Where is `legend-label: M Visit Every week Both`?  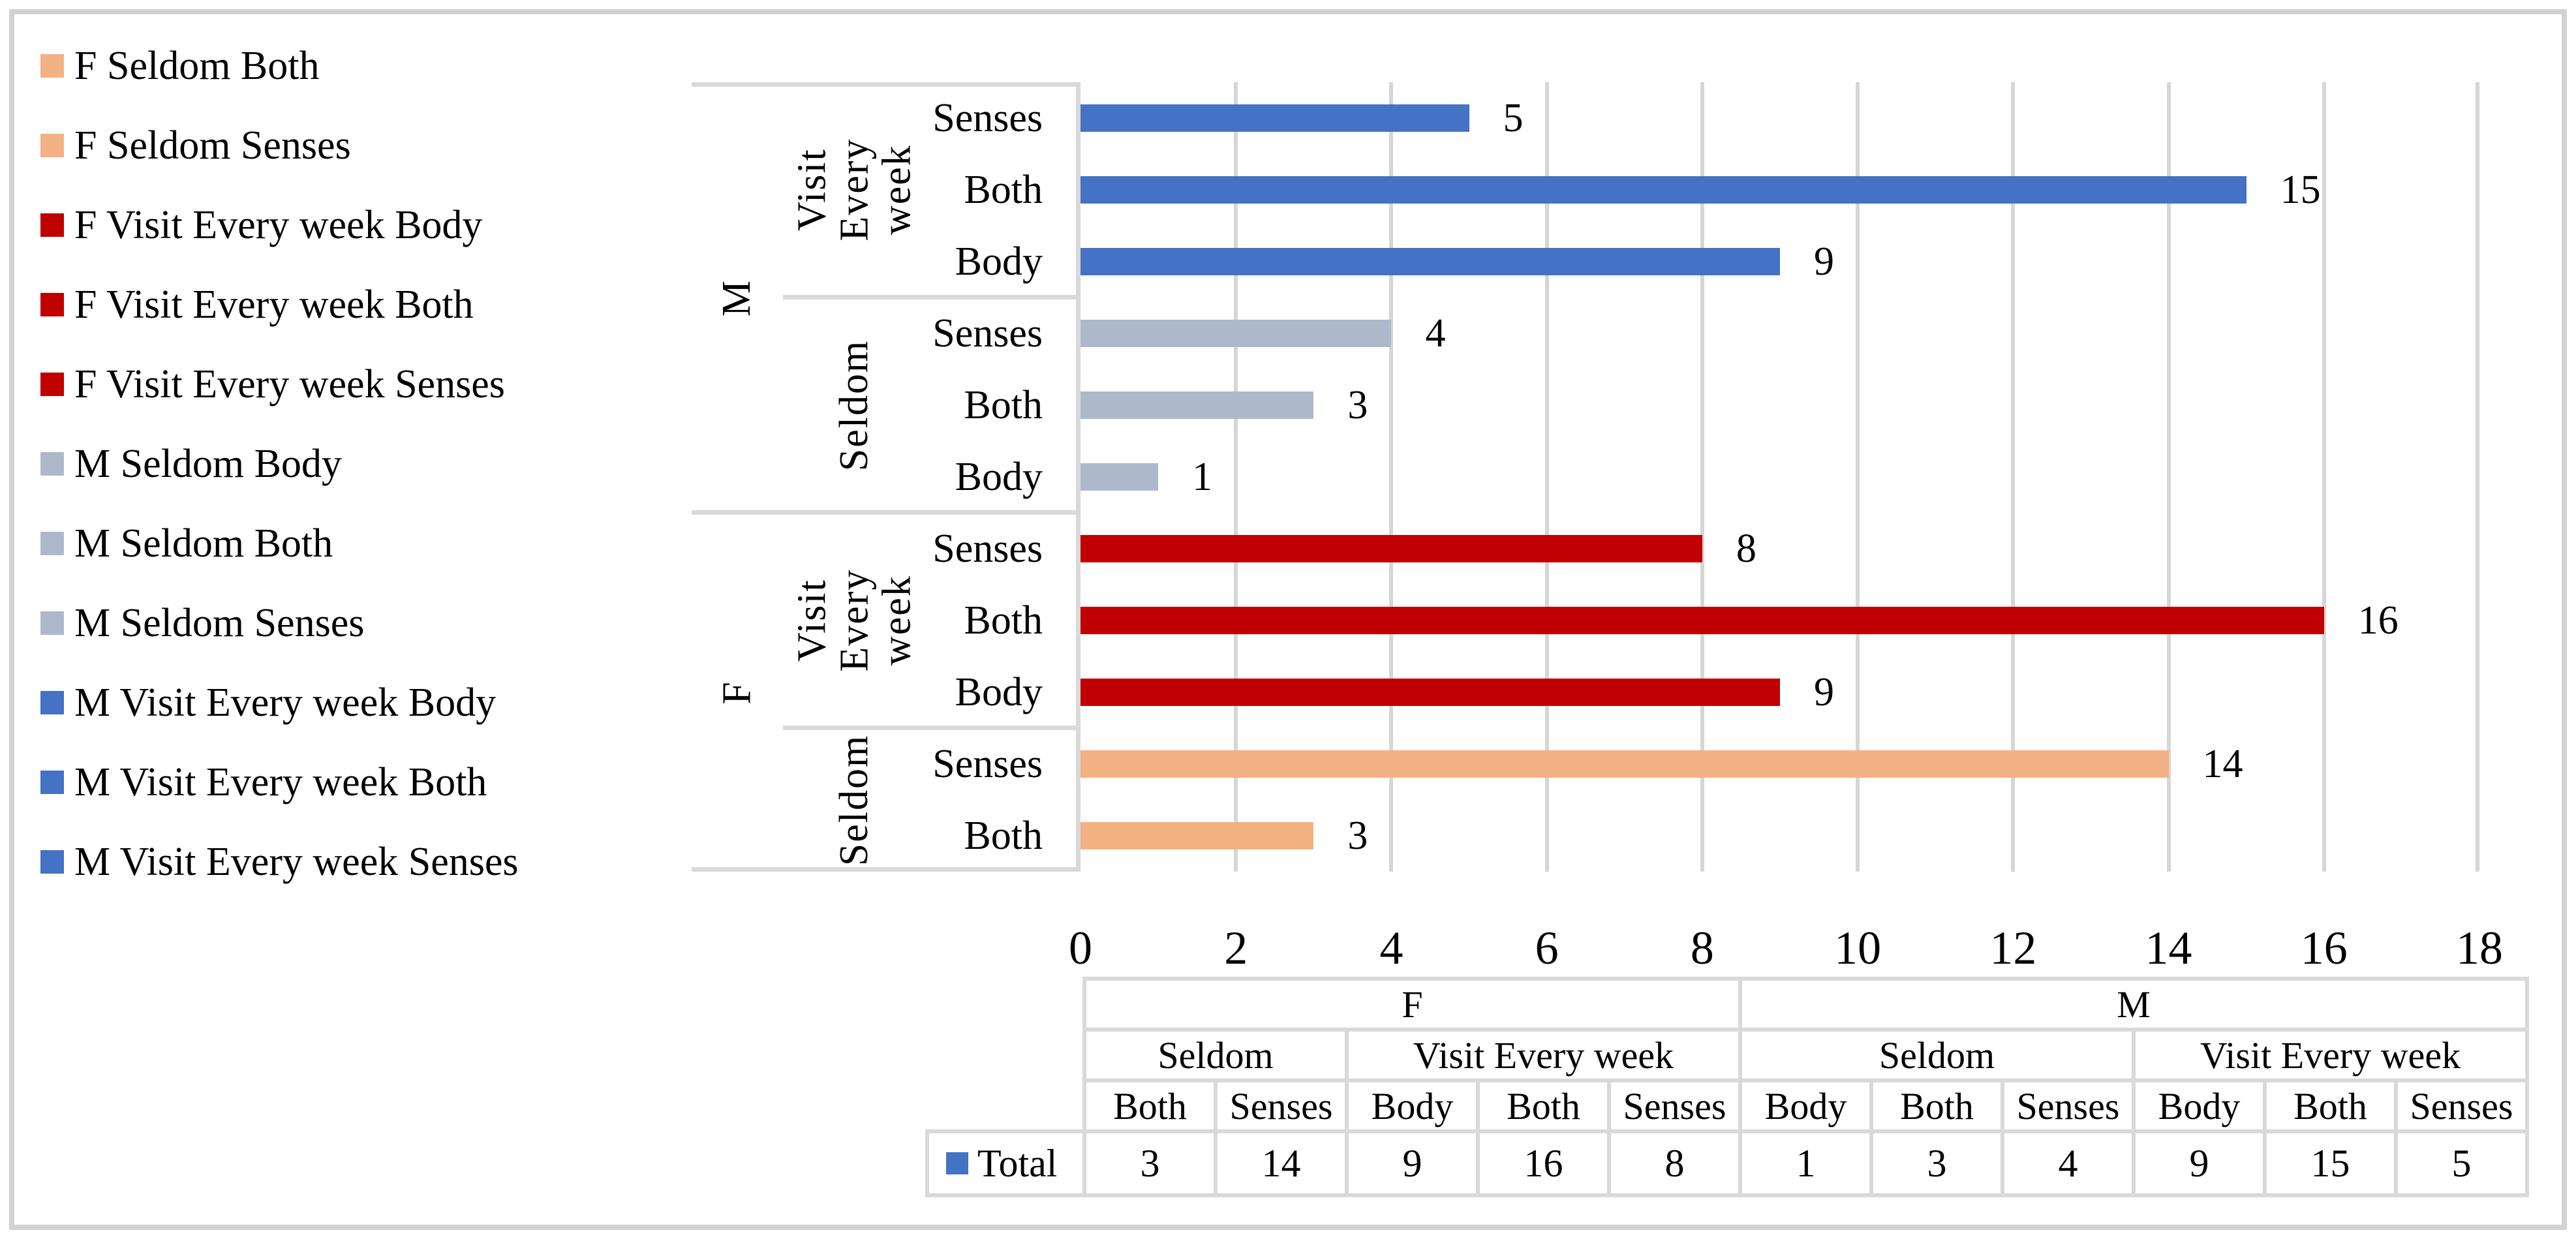
legend-label: M Visit Every week Both is located at coordinates (280, 782).